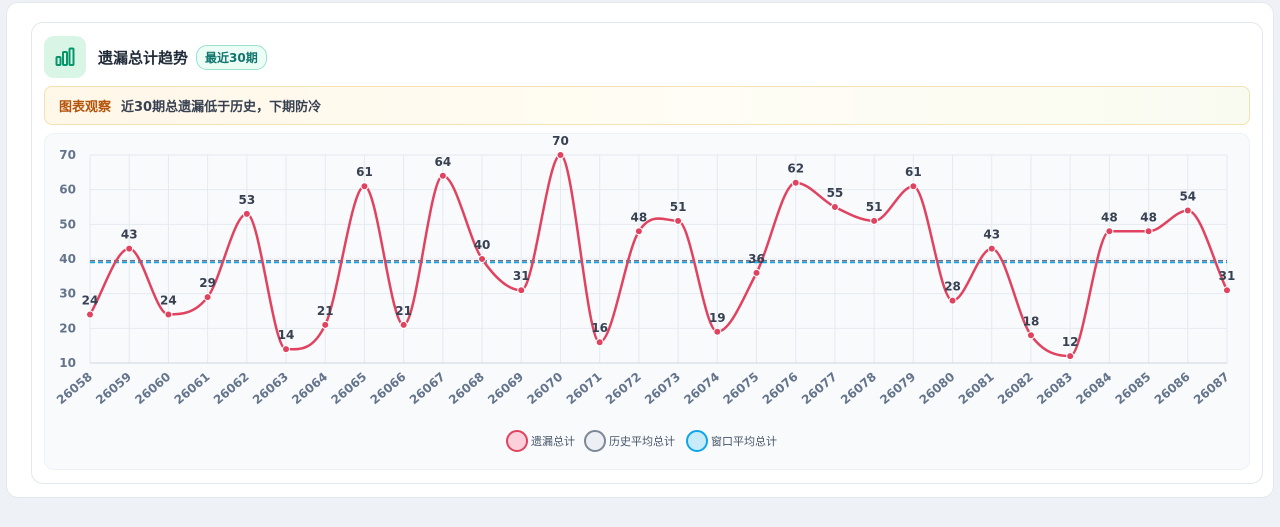 The width and height of the screenshot is (1280, 527). What do you see at coordinates (1070, 342) in the screenshot?
I see `data-label: 12` at bounding box center [1070, 342].